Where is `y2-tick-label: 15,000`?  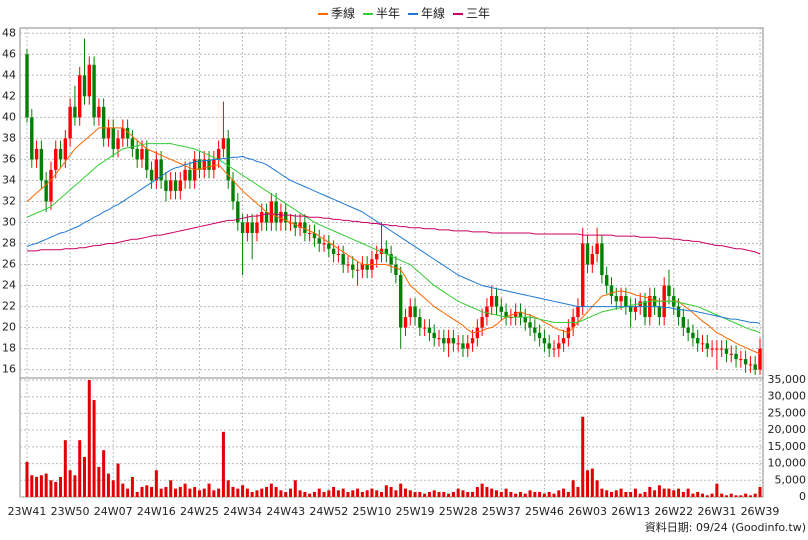 y2-tick-label: 15,000 is located at coordinates (787, 446).